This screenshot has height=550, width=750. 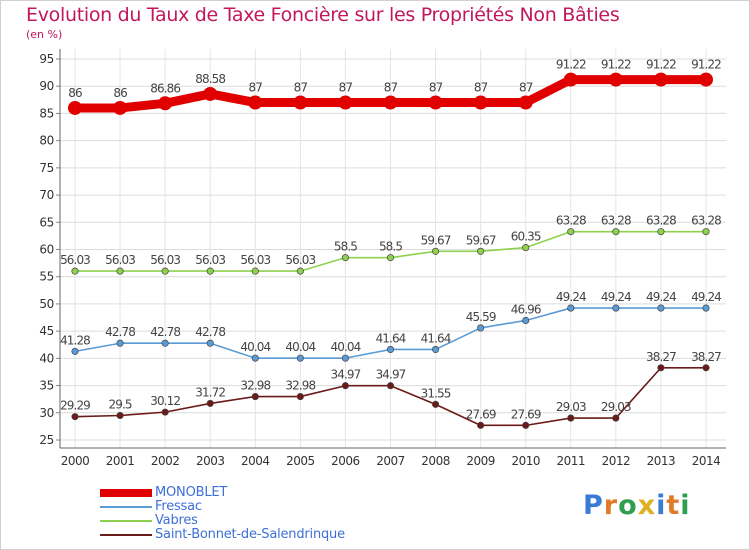 What do you see at coordinates (75, 461) in the screenshot?
I see `x-tick-label: 2000` at bounding box center [75, 461].